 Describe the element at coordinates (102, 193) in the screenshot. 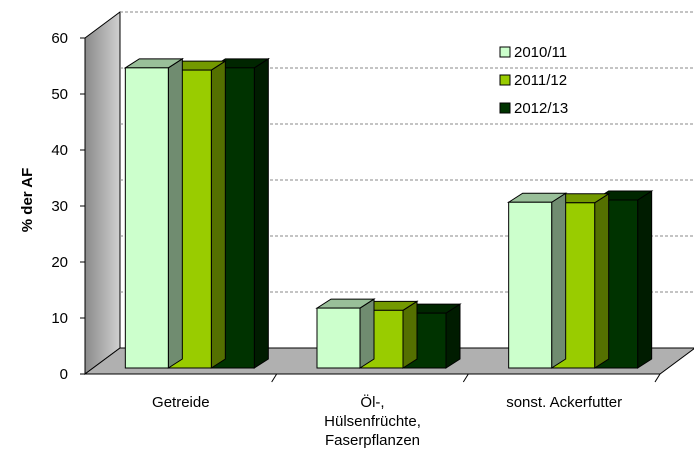

I see `side-wall` at that location.